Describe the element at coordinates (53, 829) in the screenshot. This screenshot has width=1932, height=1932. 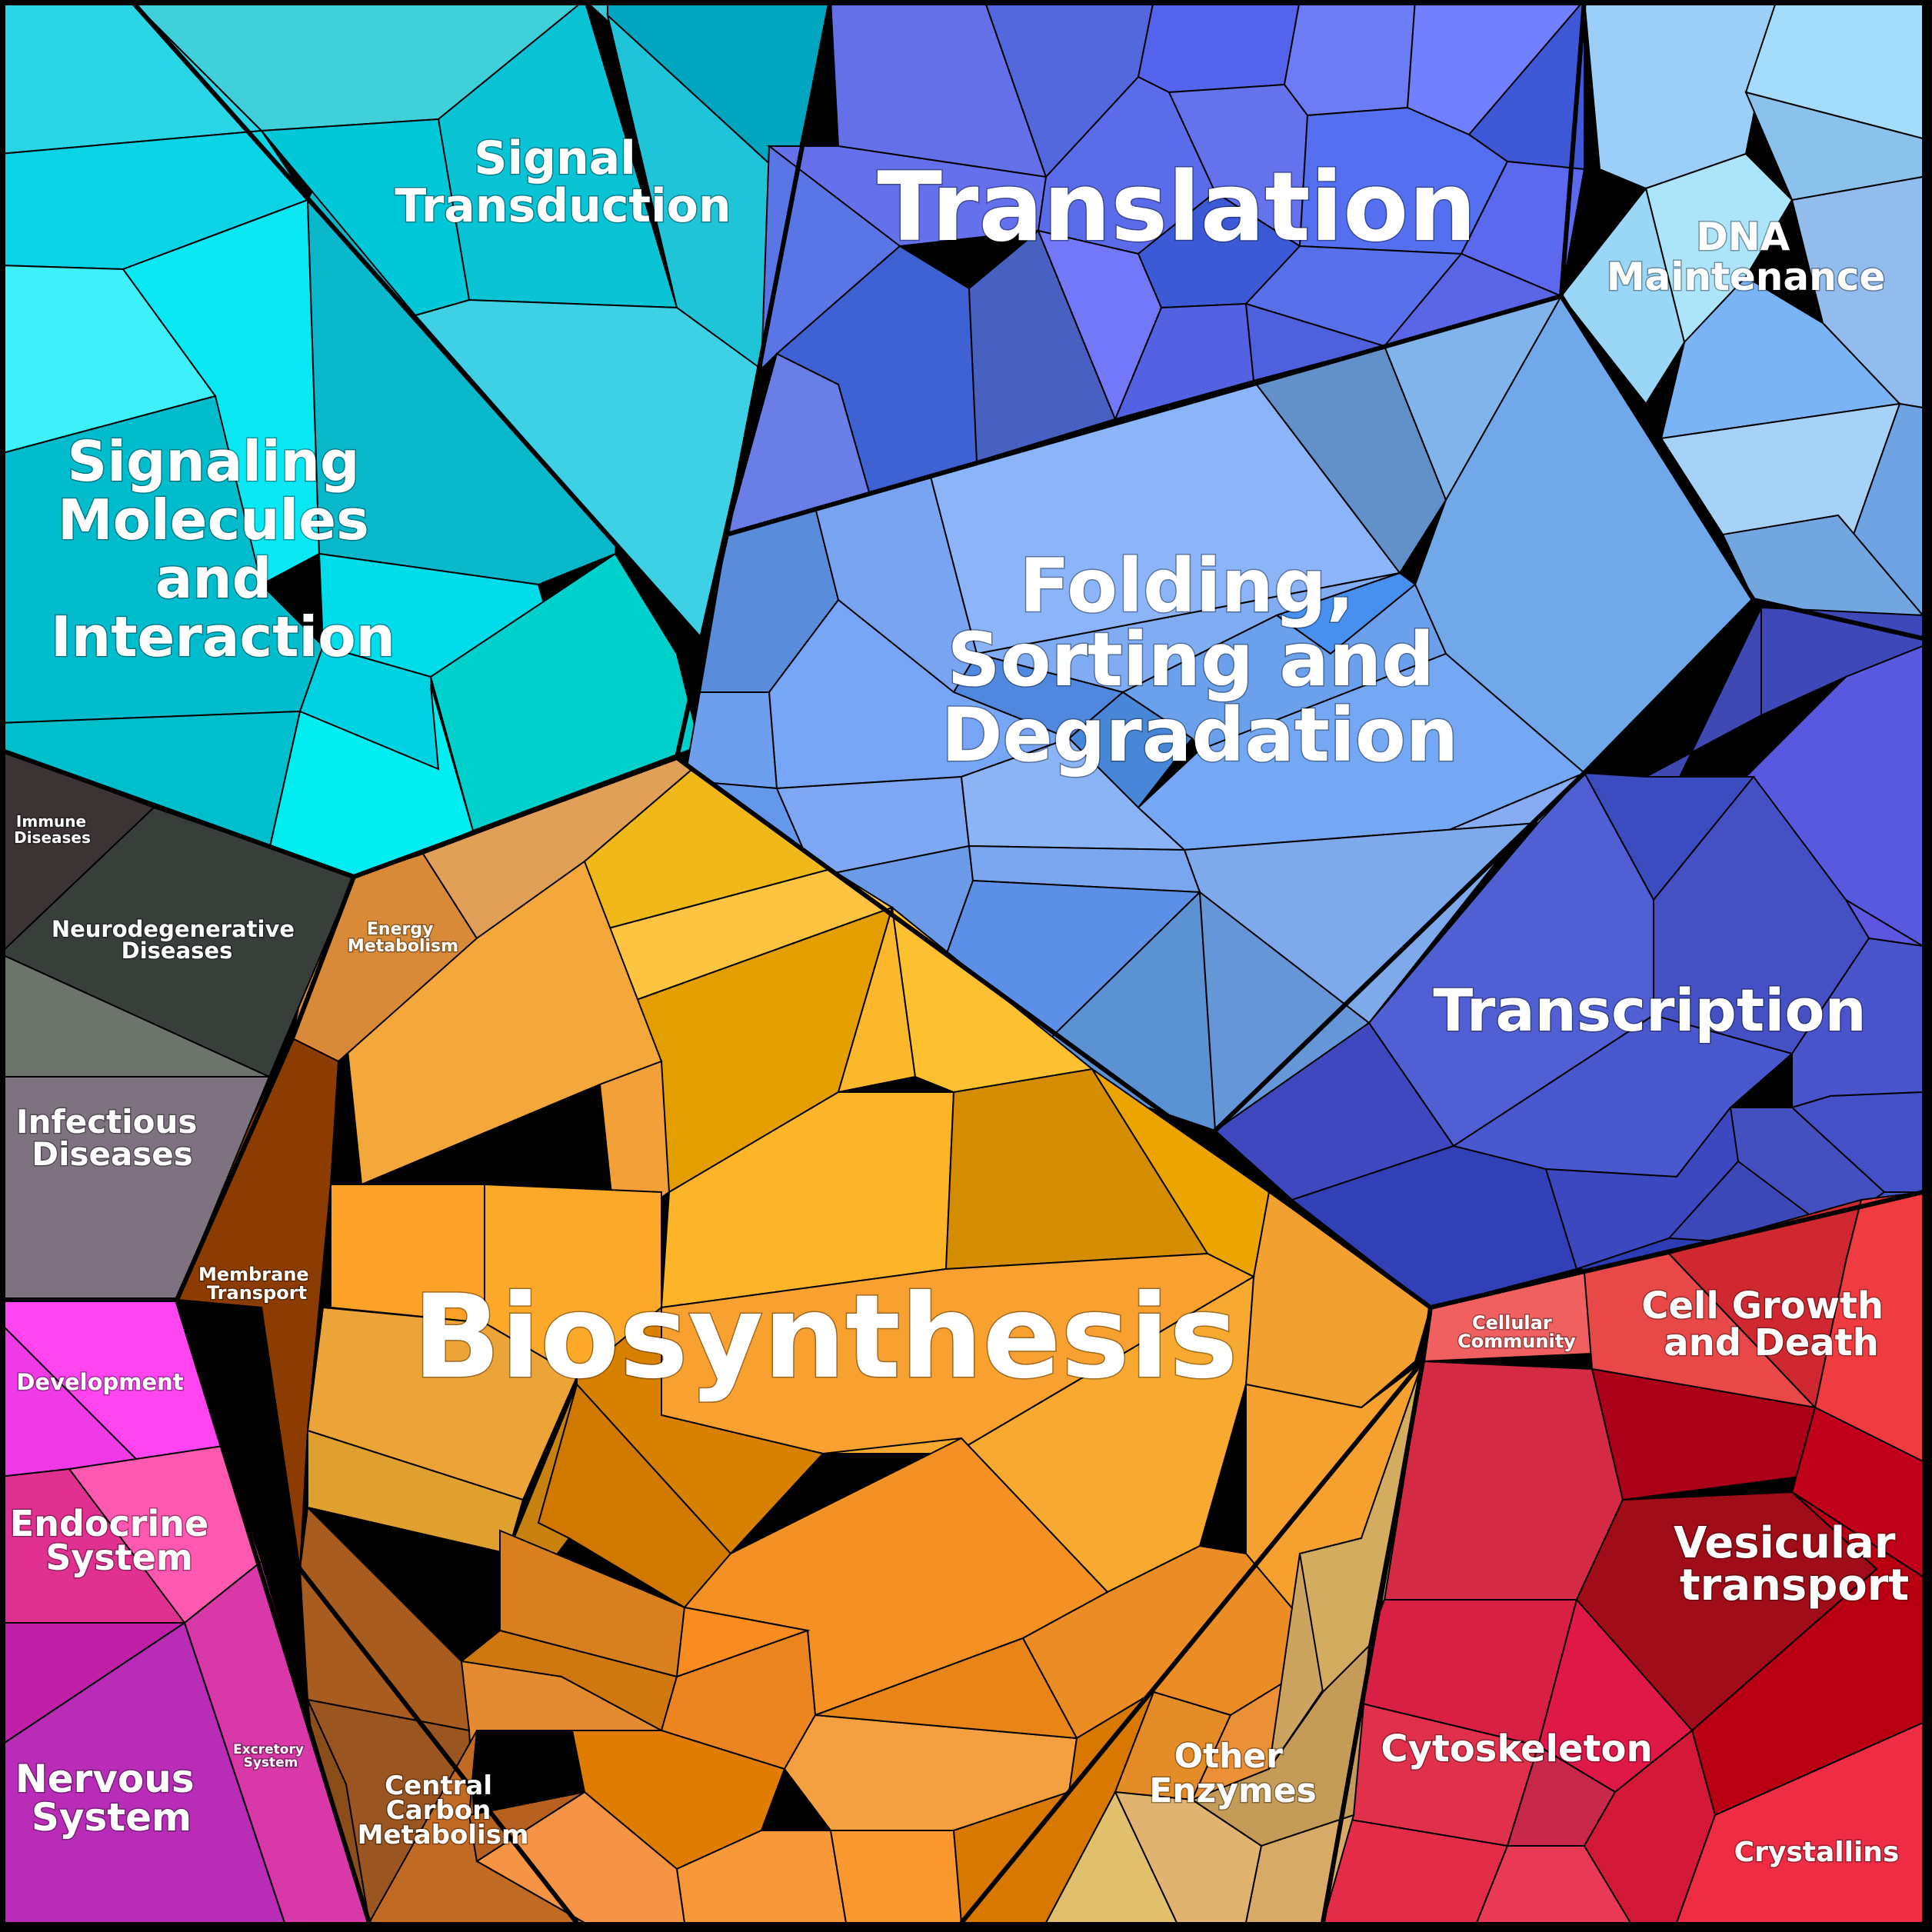
I see `label-immune-diseases: Immune Diseases` at that location.